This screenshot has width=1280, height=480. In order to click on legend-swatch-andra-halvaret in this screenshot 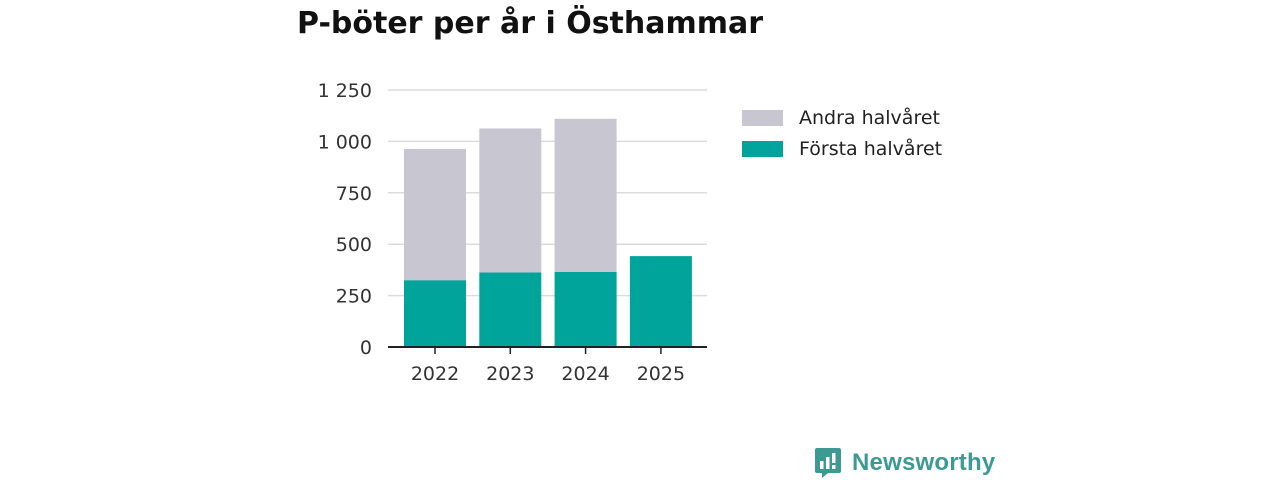, I will do `click(762, 118)`.